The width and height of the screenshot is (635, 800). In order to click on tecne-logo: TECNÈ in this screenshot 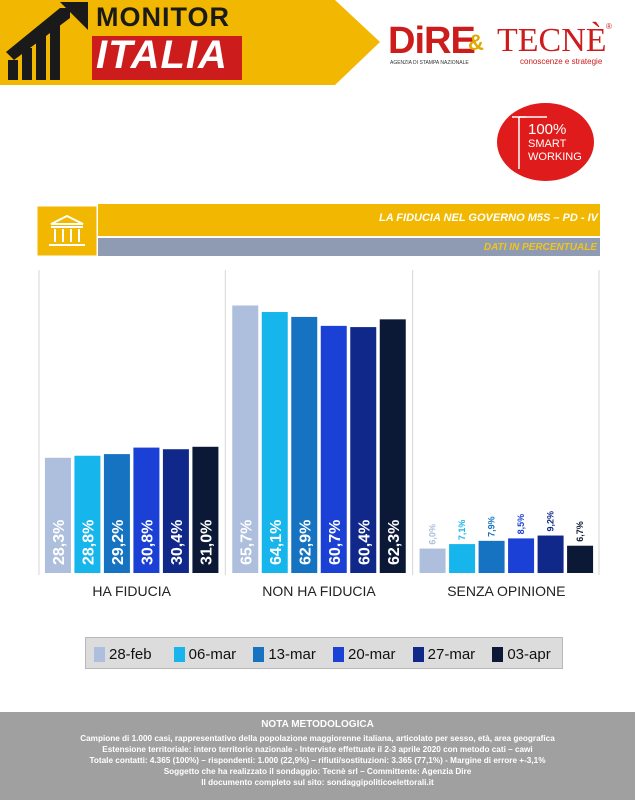, I will do `click(552, 40)`.